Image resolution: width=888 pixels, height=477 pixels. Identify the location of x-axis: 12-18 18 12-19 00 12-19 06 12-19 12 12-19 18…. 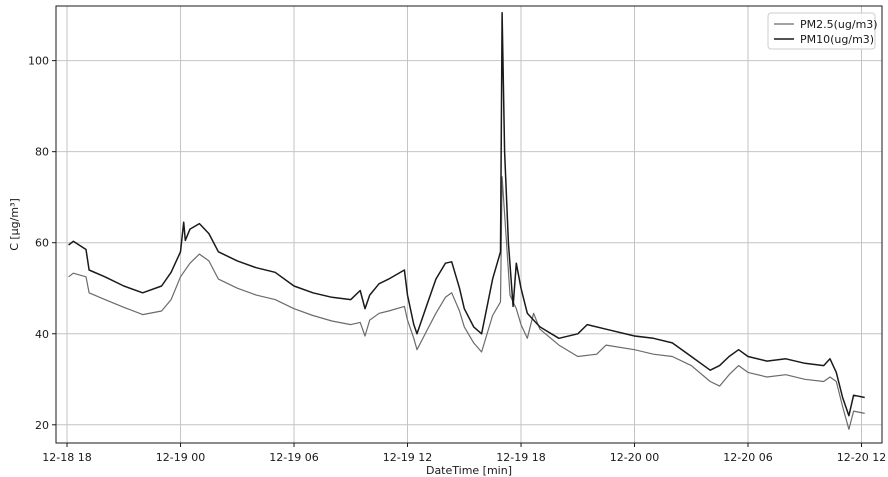
(464, 453).